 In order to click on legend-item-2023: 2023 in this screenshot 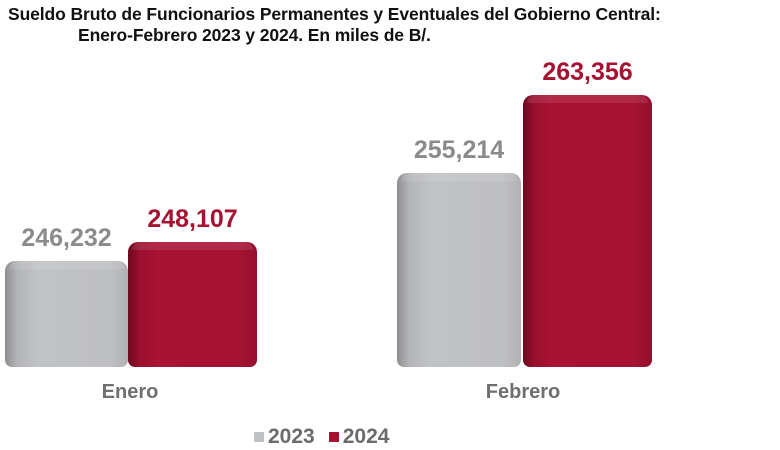, I will do `click(284, 437)`.